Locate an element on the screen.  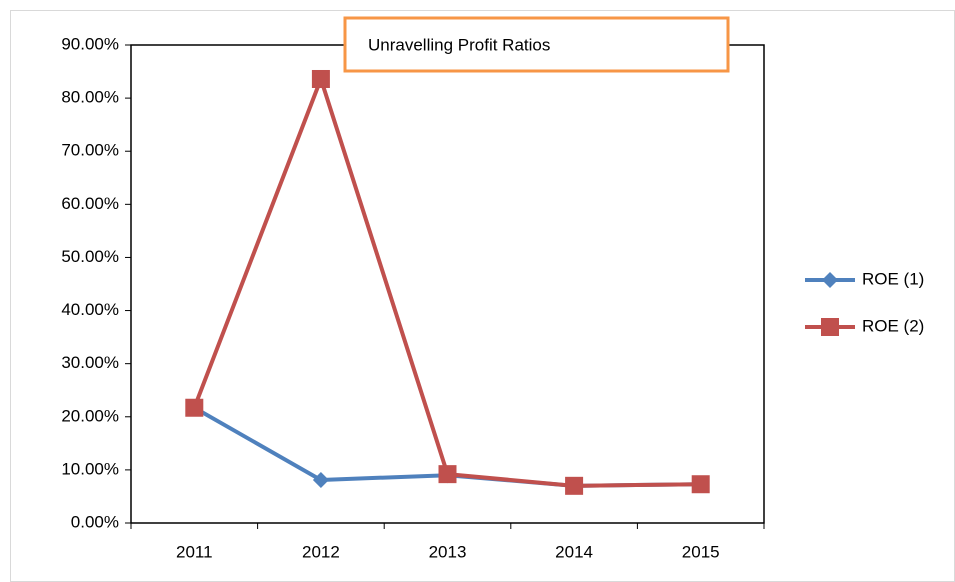
legend-label: ROE (1) is located at coordinates (893, 278).